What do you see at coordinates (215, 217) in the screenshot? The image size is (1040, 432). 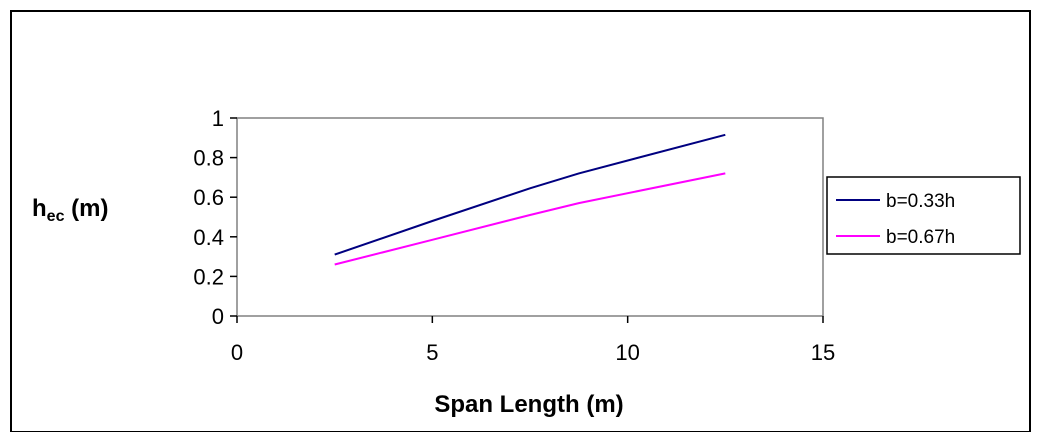 I see `y-axis: 0 0.2 0.4 0.6 0.8 1` at bounding box center [215, 217].